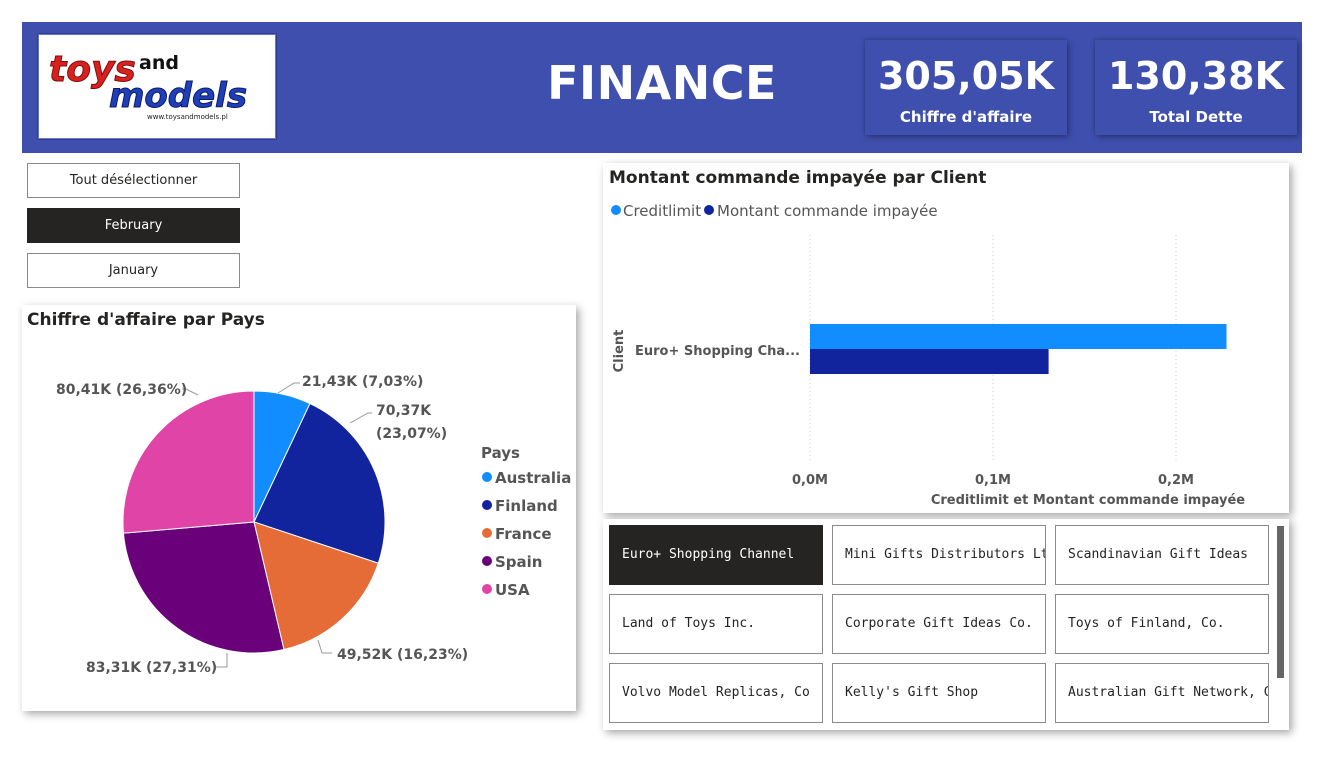 The width and height of the screenshot is (1322, 757). I want to click on legend-marker-australia, so click(487, 477).